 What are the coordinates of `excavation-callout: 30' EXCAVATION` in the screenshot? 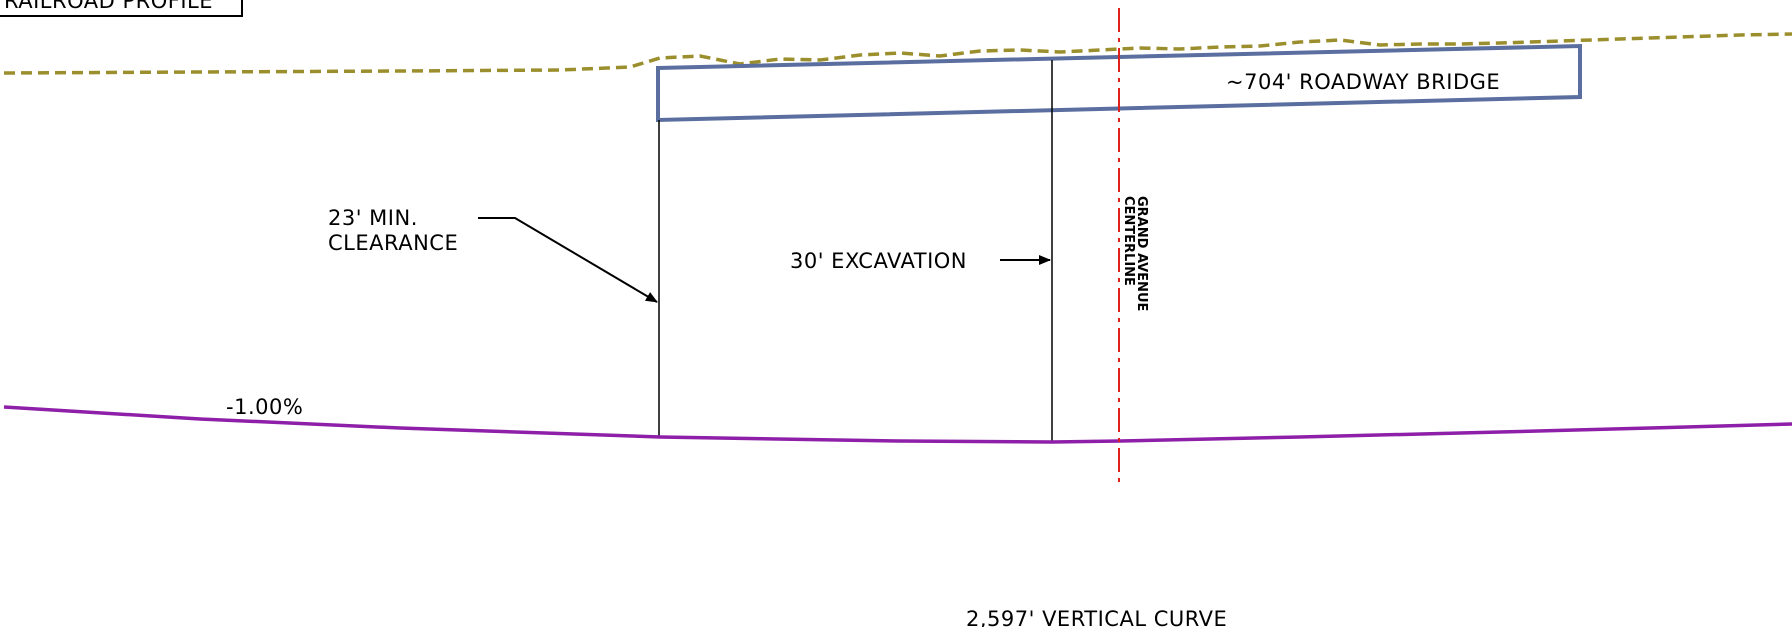 It's located at (920, 261).